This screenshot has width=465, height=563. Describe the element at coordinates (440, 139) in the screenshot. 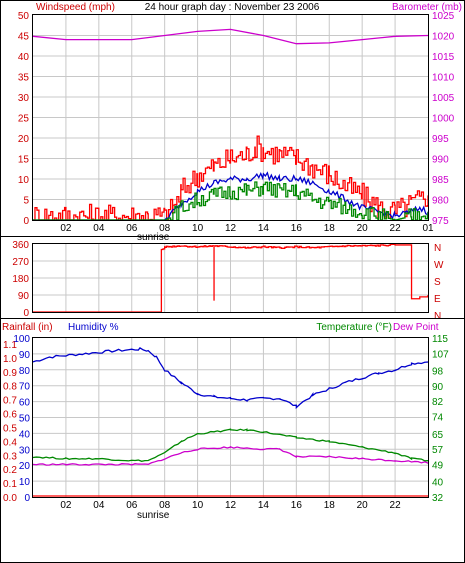

I see `barometer-tick: 995` at that location.